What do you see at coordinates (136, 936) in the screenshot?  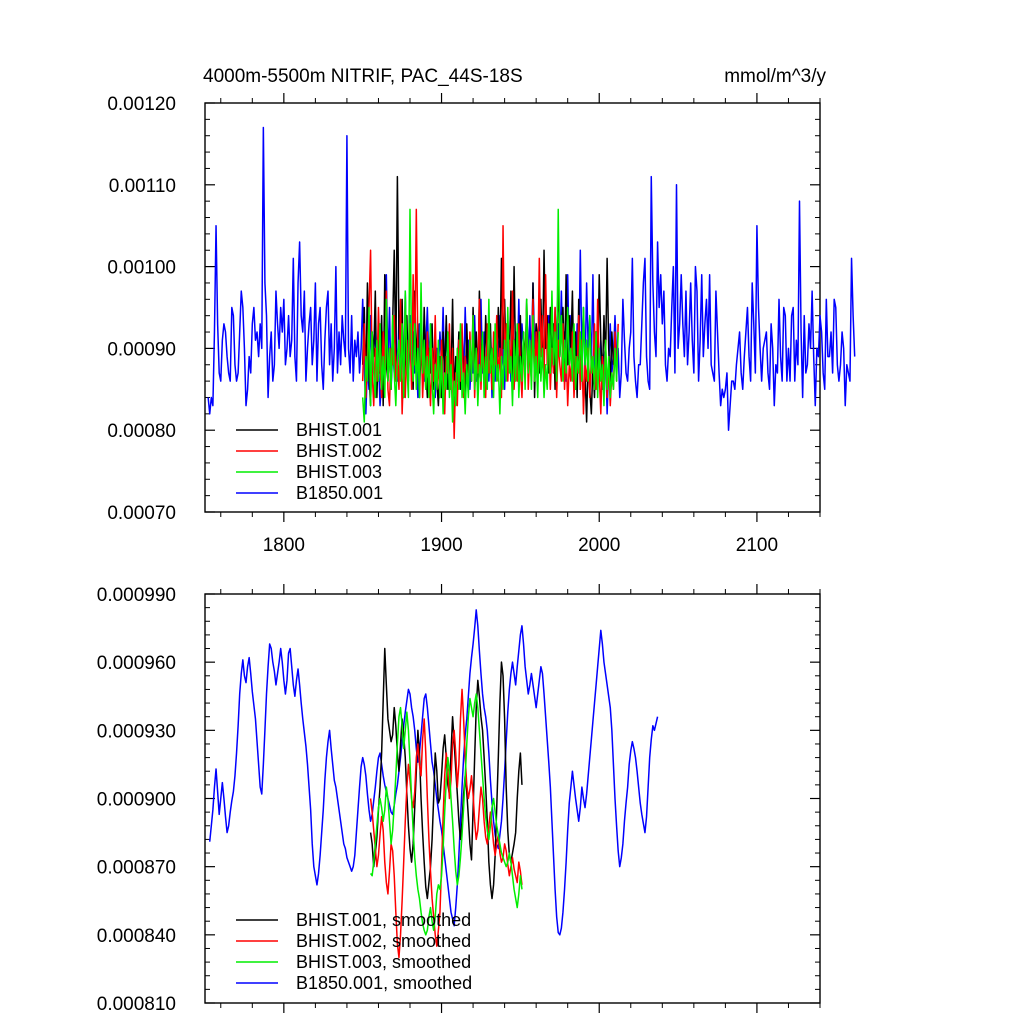 I see `bottom-y-tick-label: 0.000840` at bounding box center [136, 936].